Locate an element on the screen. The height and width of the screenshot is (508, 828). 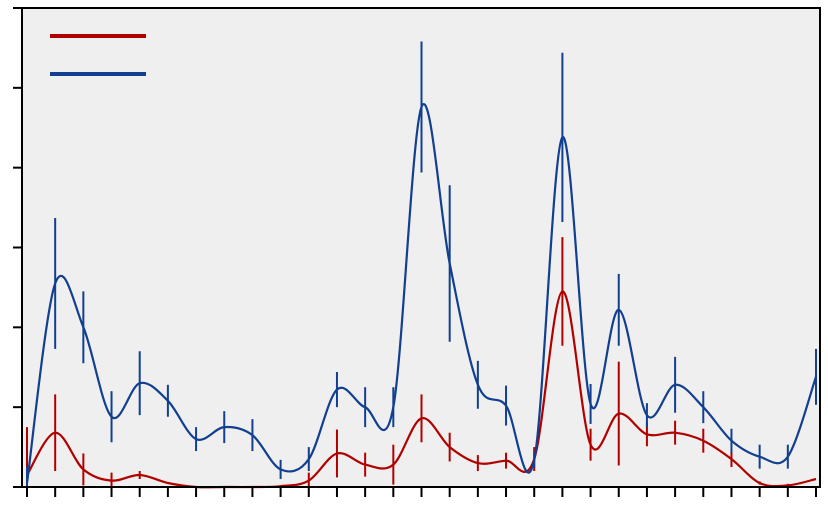
x-axis-ticks is located at coordinates (421, 492).